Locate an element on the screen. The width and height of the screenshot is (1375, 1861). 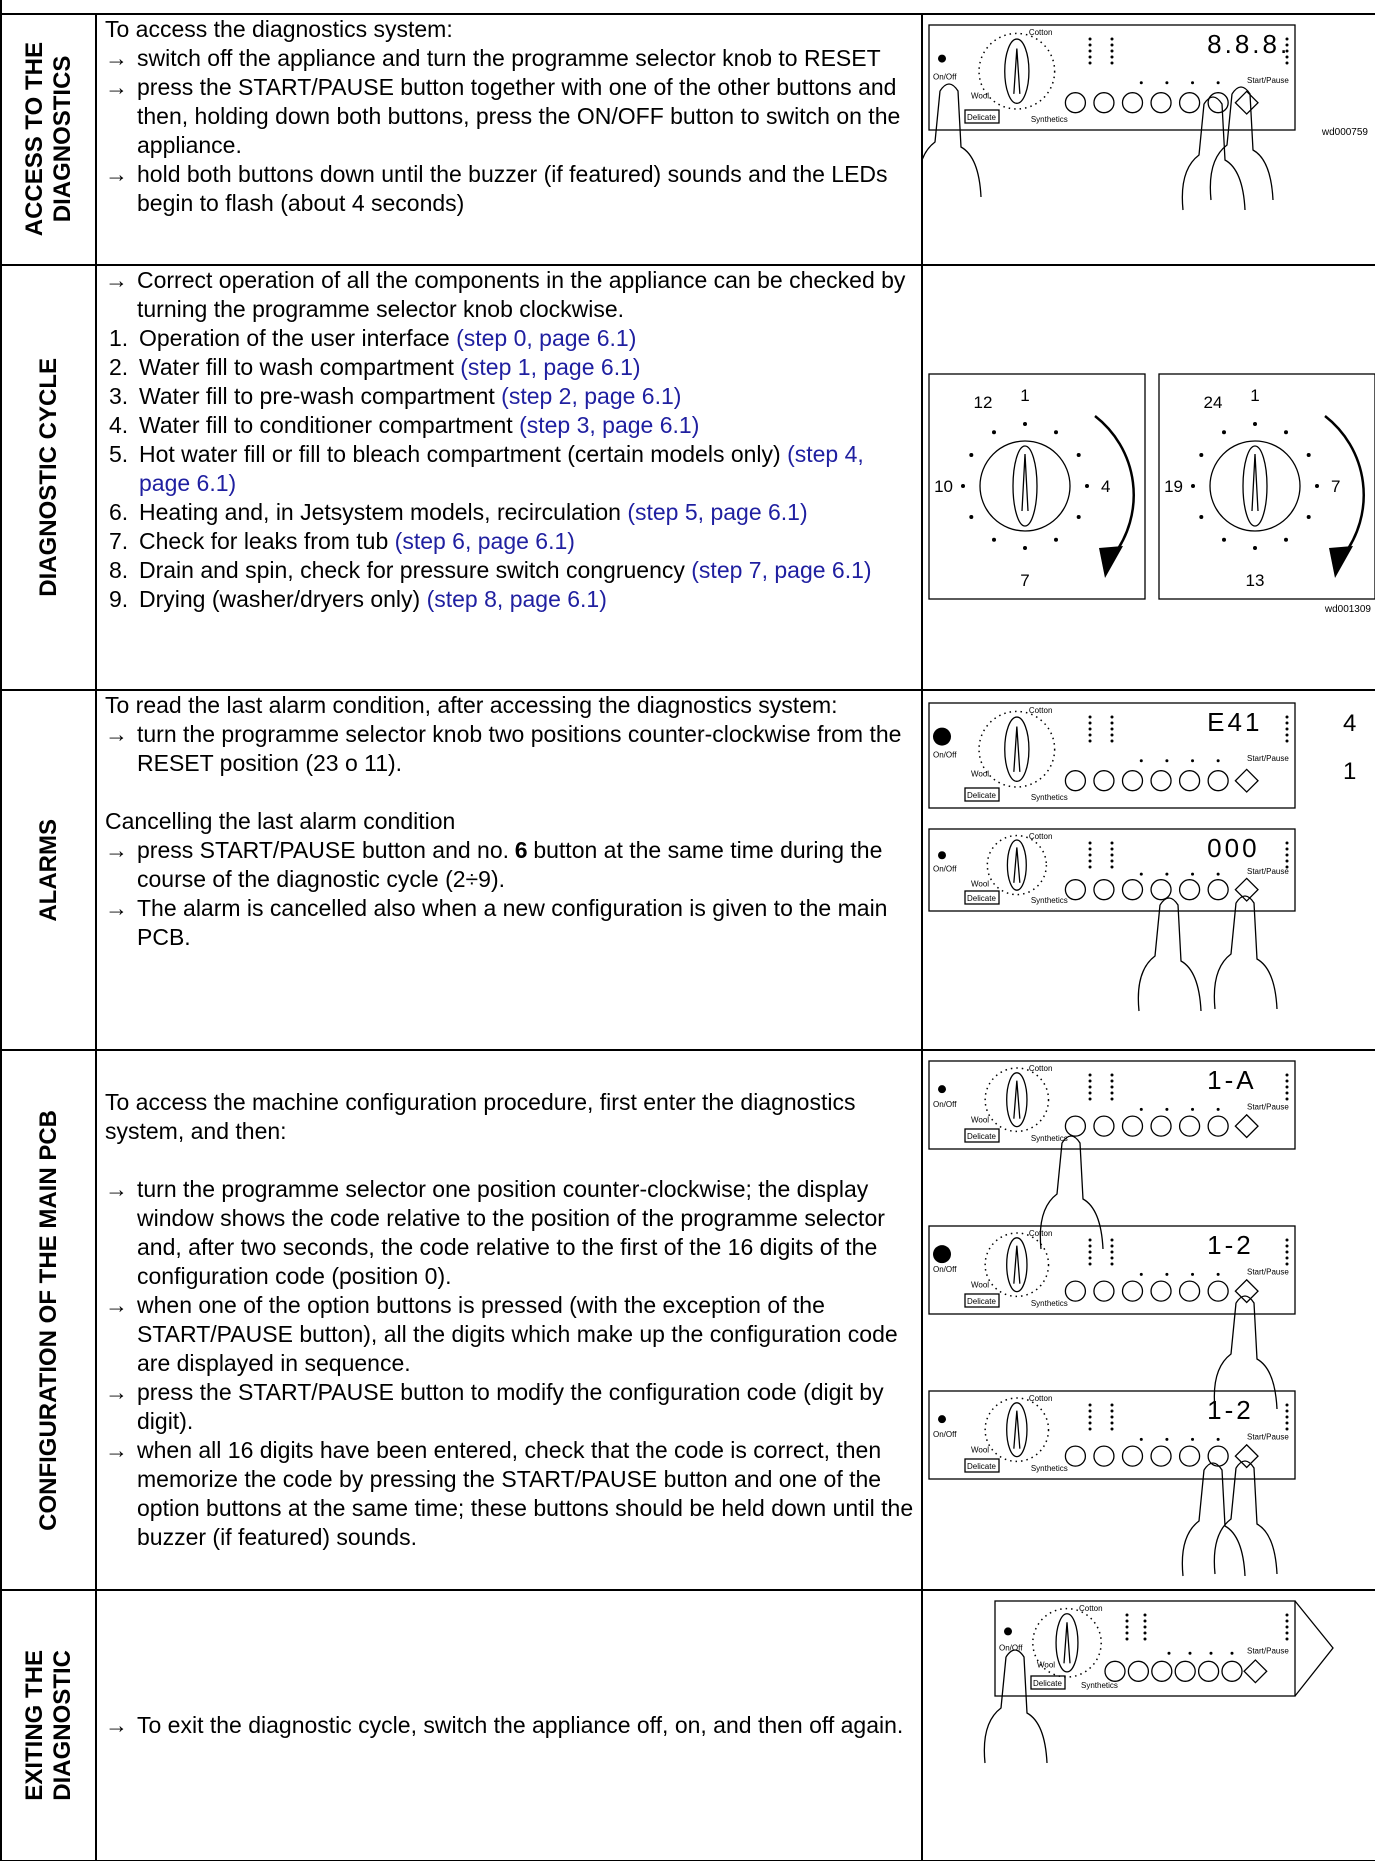
panel-label: Delicate is located at coordinates (1047, 1683).